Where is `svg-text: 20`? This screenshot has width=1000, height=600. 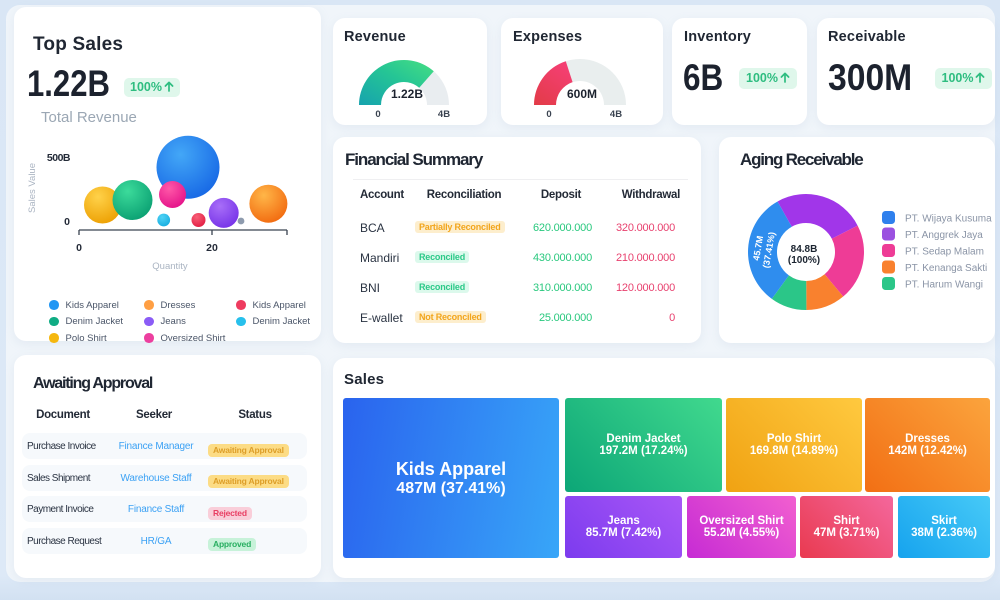
svg-text: 20 is located at coordinates (212, 248).